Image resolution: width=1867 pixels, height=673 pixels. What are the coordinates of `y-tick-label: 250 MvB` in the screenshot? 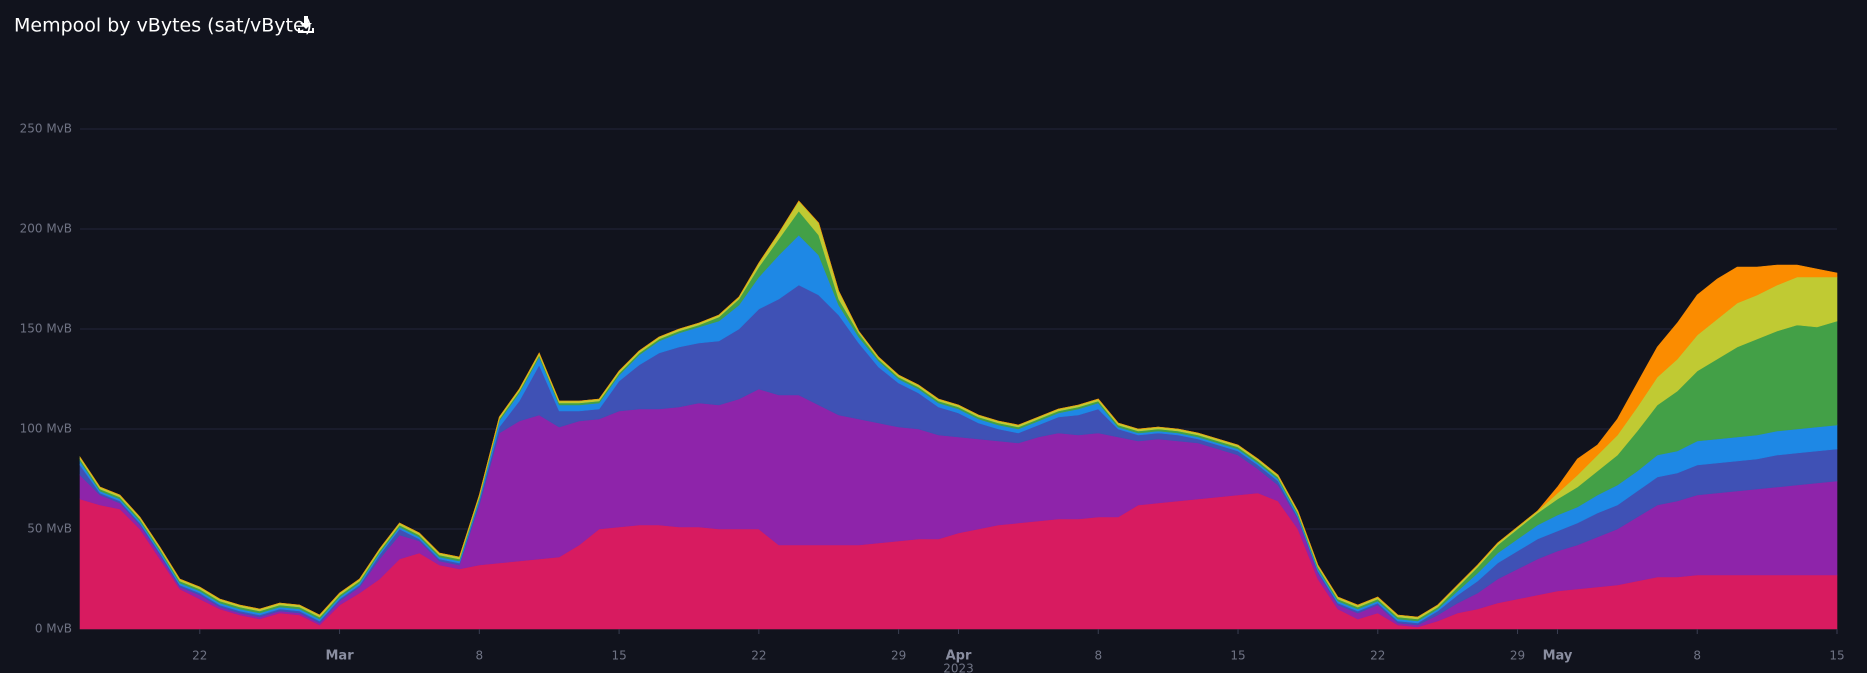 It's located at (46, 129).